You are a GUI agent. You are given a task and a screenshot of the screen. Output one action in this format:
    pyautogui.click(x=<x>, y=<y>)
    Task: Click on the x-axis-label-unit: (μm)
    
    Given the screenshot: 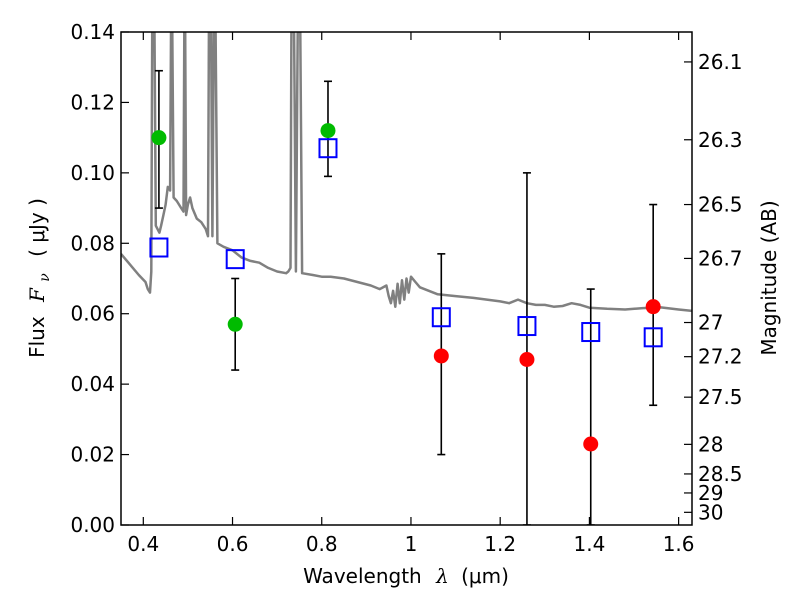 What is the action you would take?
    pyautogui.click(x=485, y=576)
    